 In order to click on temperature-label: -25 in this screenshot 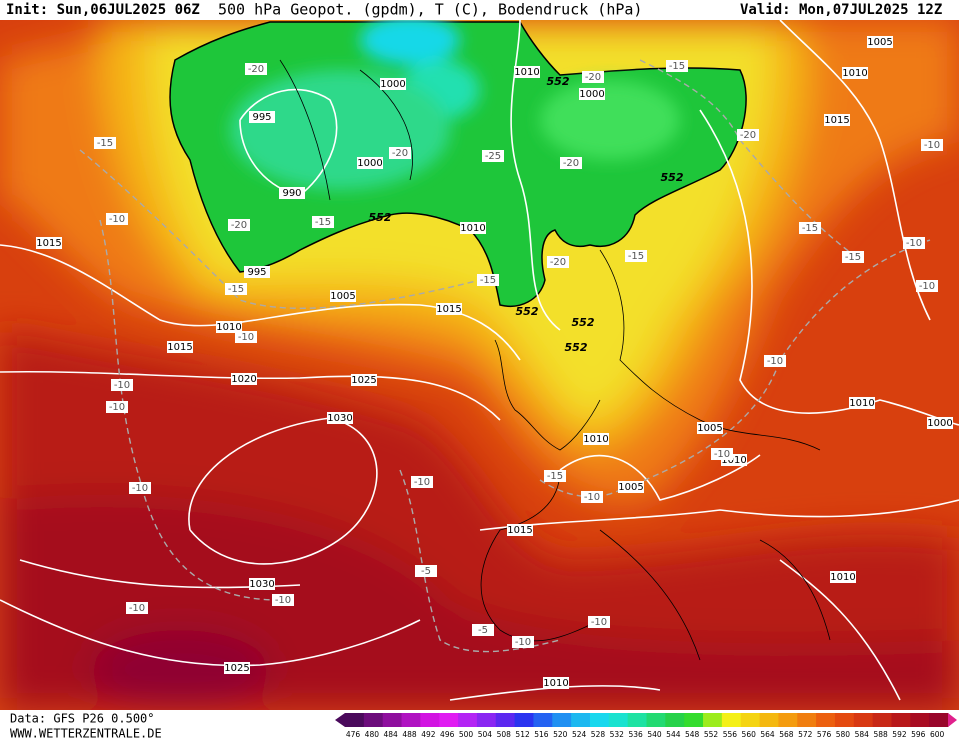, I will do `click(493, 156)`.